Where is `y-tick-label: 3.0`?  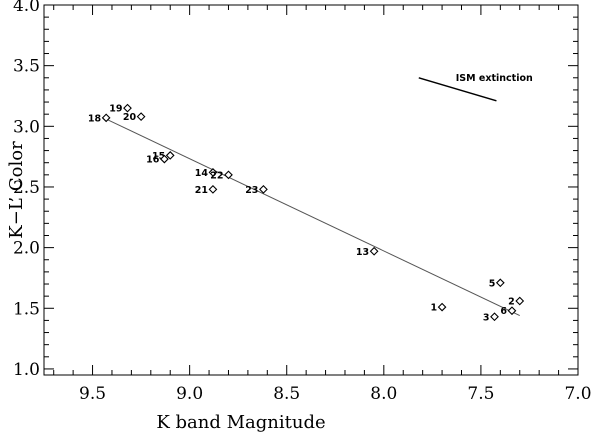
y-tick-label: 3.0 is located at coordinates (26, 127).